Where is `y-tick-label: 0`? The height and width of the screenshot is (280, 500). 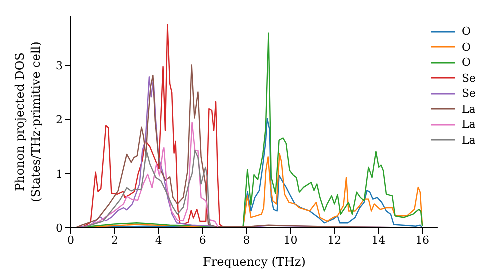 y-tick-label: 0 is located at coordinates (59, 228).